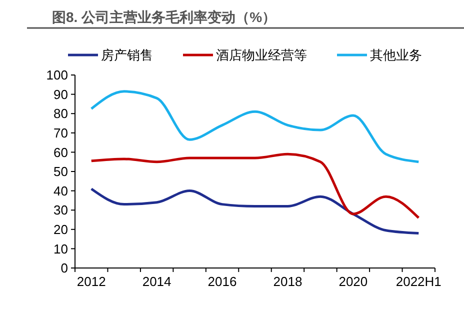 The image size is (464, 334). What do you see at coordinates (222, 281) in the screenshot?
I see `x-tick-label: 2016` at bounding box center [222, 281].